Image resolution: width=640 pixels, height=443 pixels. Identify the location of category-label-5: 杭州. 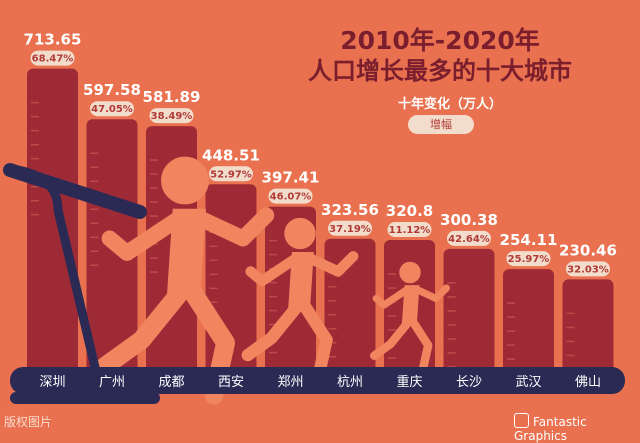
(350, 382).